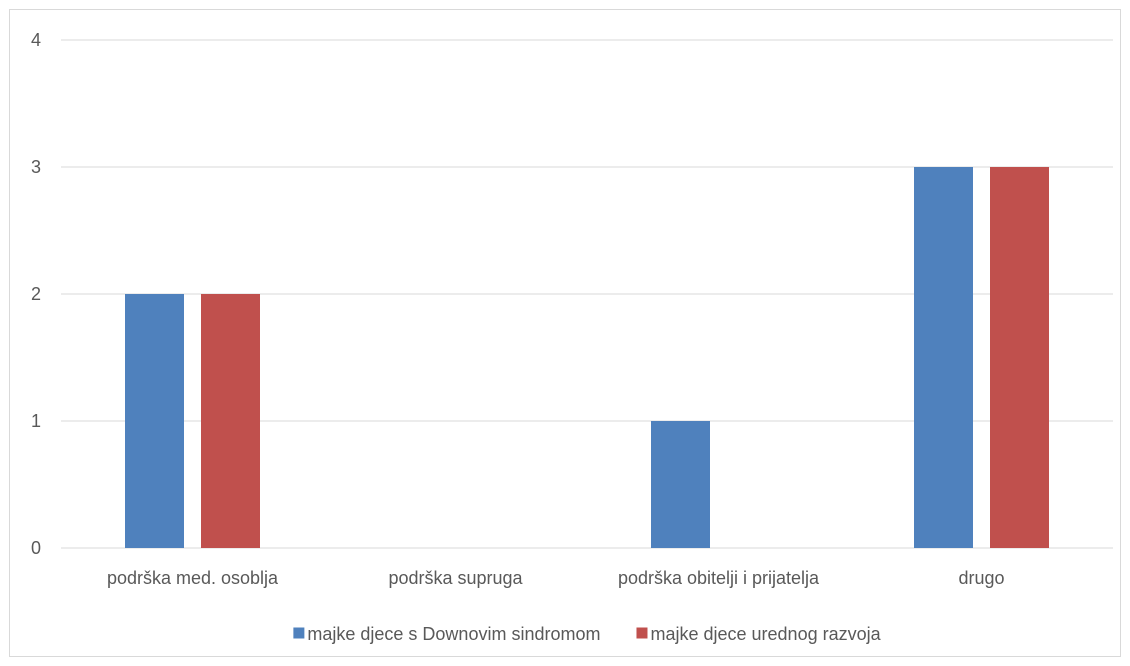 The image size is (1130, 666). Describe the element at coordinates (765, 634) in the screenshot. I see `legend-label-series-2: majke djece urednog razvoja` at that location.